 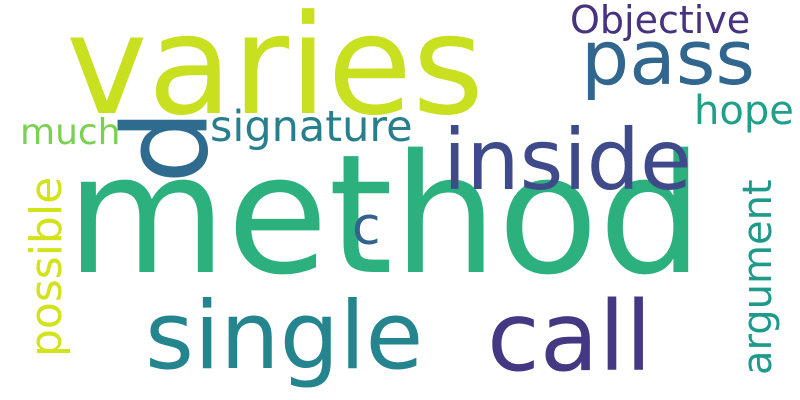 I want to click on word-hope: hope, so click(x=744, y=111).